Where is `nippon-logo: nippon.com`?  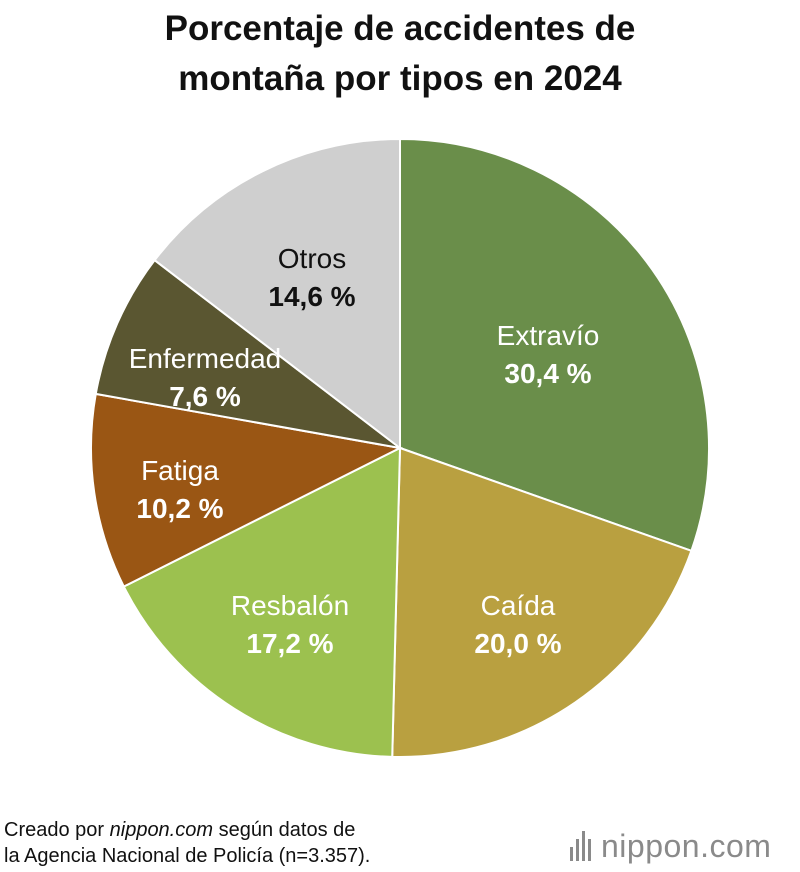 nippon-logo: nippon.com is located at coordinates (670, 846).